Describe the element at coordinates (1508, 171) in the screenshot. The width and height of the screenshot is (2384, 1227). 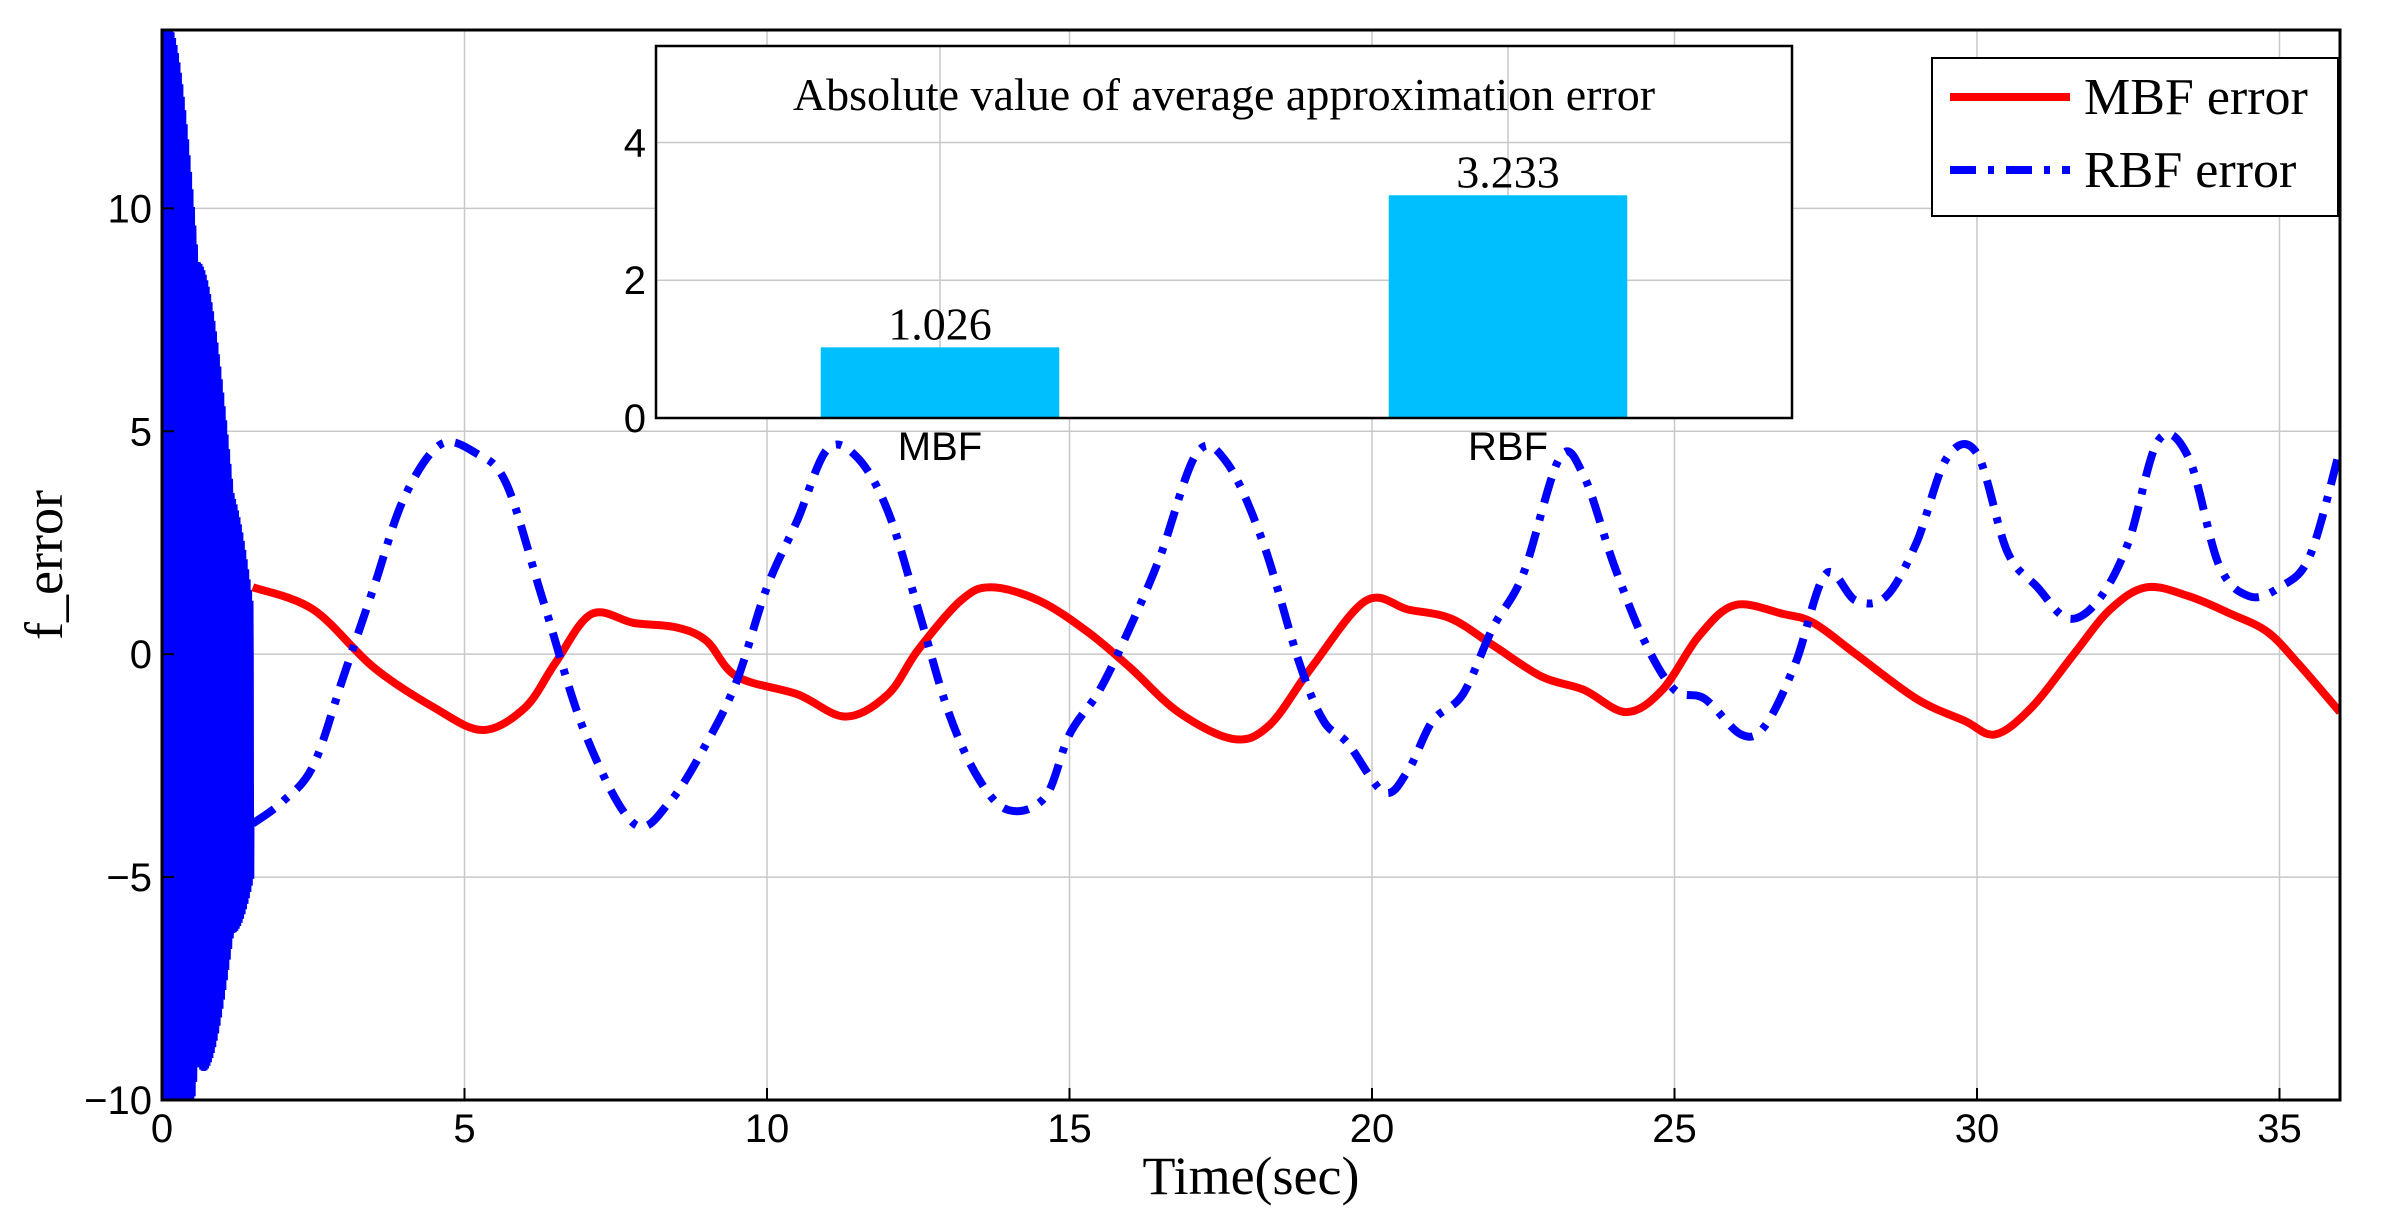
I see `inset-bar-value-label: 3.233` at that location.